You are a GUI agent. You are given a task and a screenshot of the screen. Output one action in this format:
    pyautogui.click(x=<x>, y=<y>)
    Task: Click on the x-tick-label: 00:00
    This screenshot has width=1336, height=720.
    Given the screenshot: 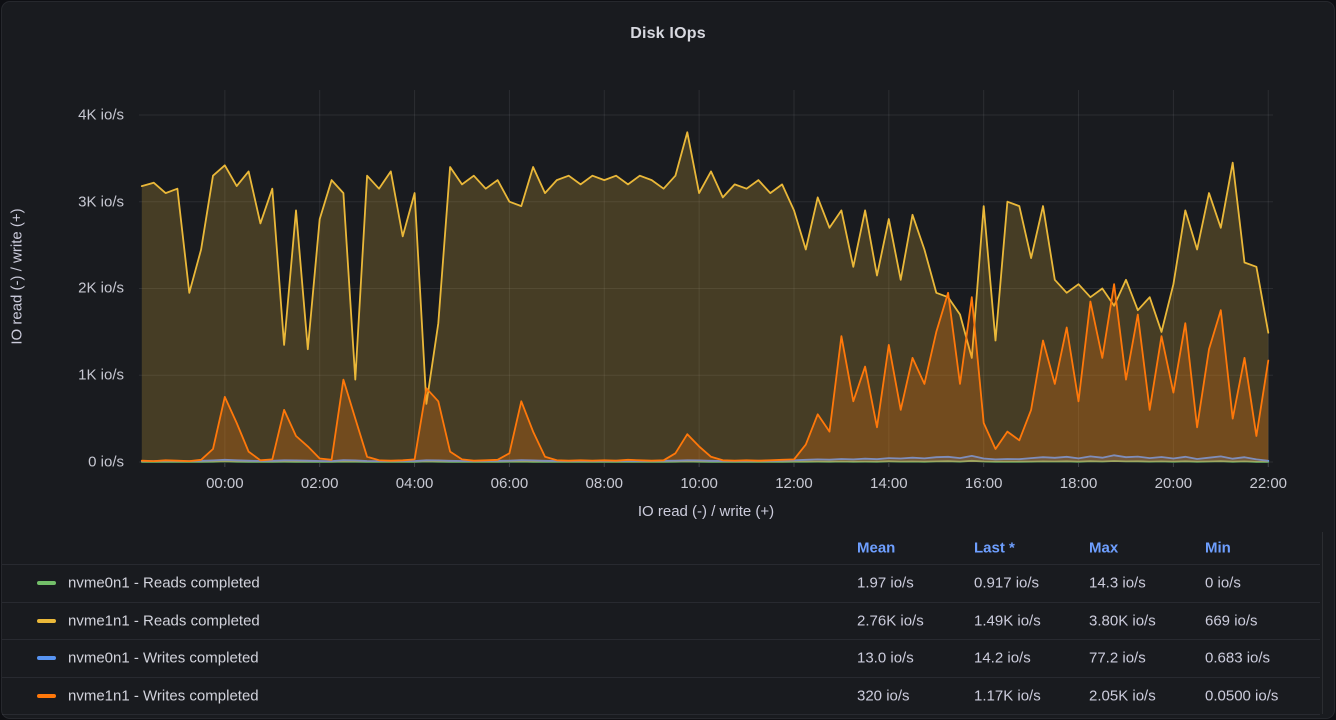 What is the action you would take?
    pyautogui.click(x=225, y=483)
    